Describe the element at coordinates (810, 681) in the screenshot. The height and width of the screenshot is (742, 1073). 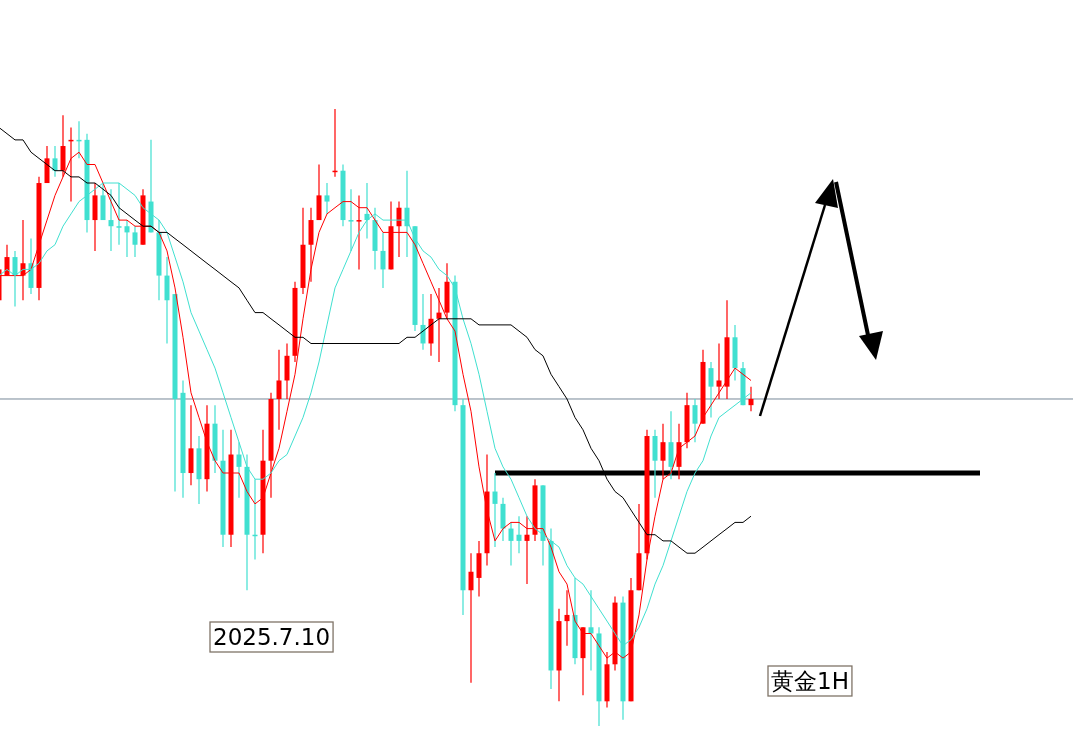
I see `text: 黄金1H` at that location.